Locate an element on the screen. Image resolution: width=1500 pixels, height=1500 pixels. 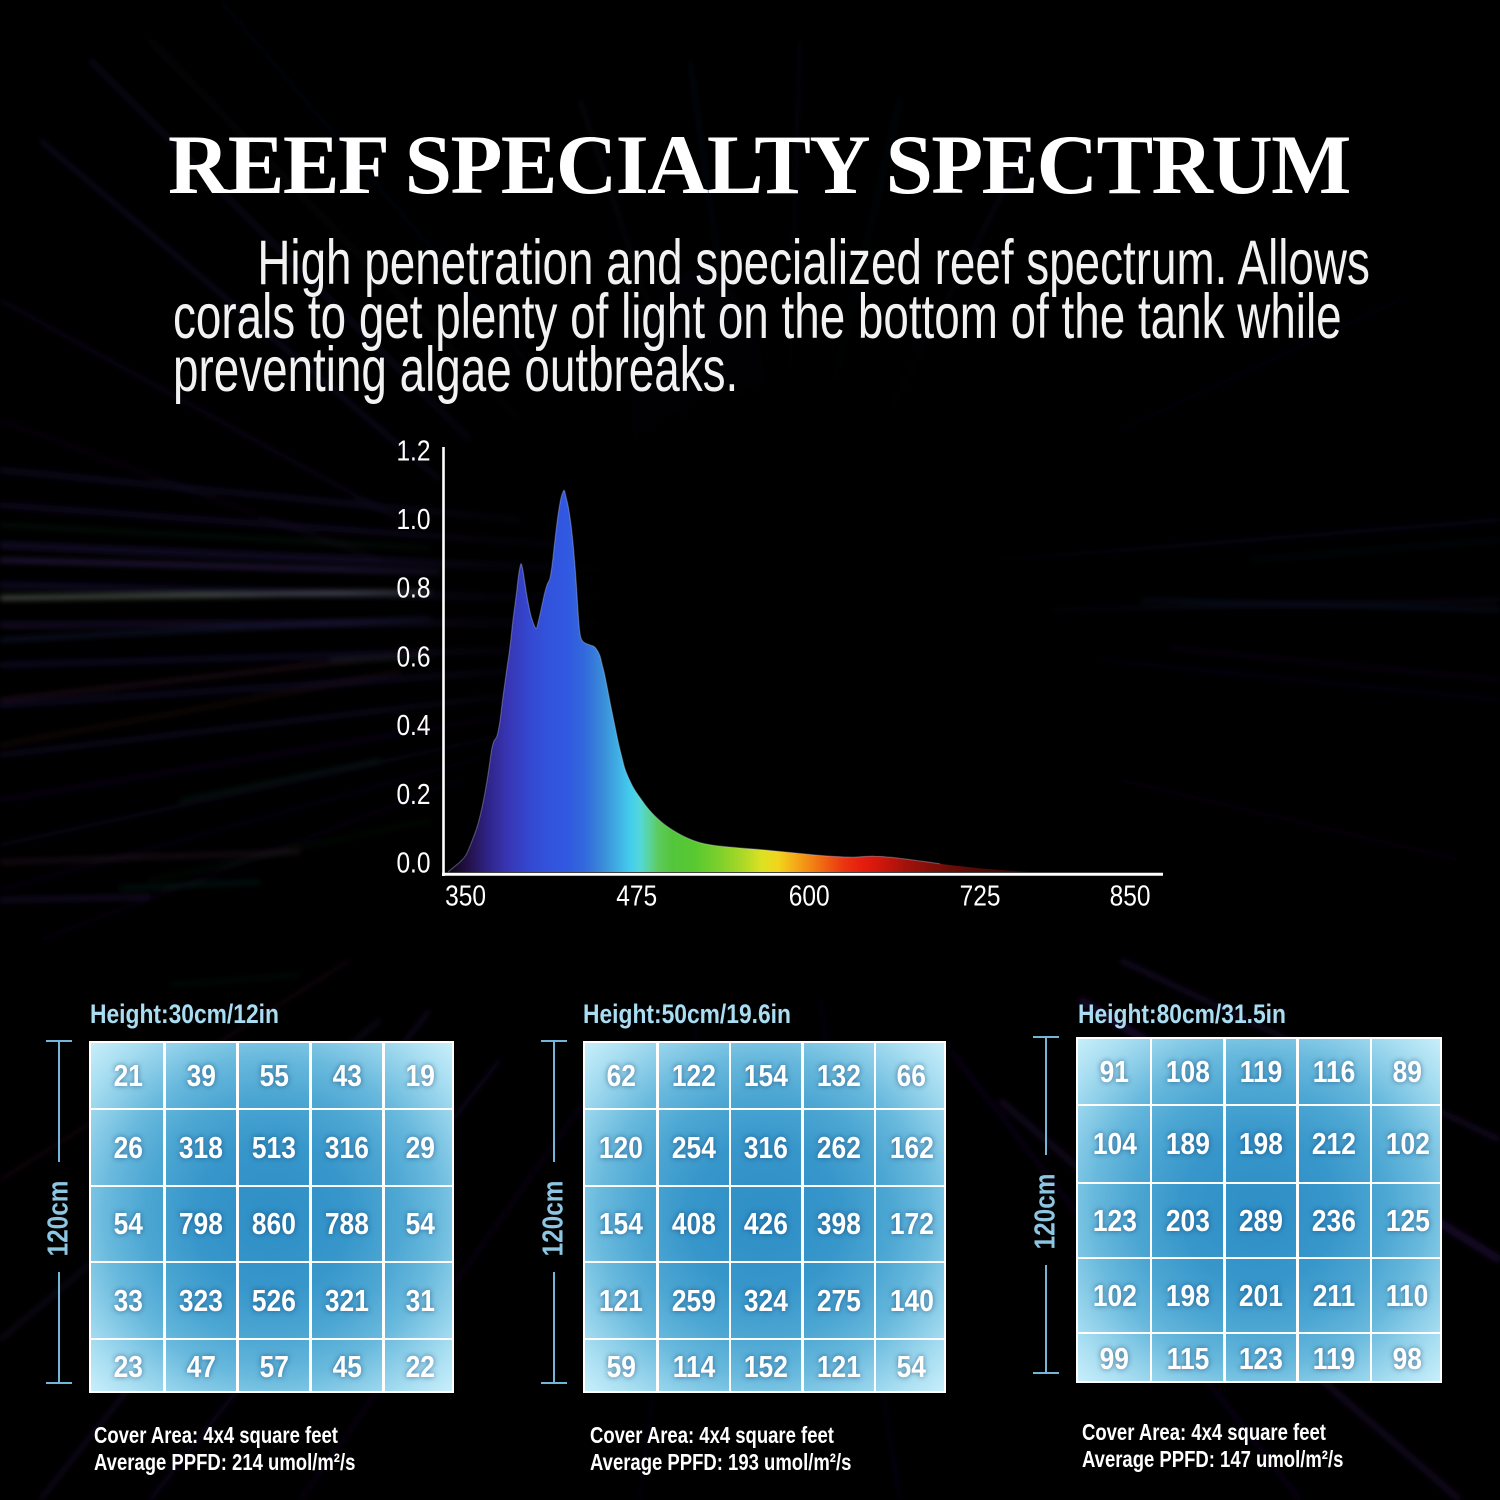
svg-text: 725 is located at coordinates (980, 896).